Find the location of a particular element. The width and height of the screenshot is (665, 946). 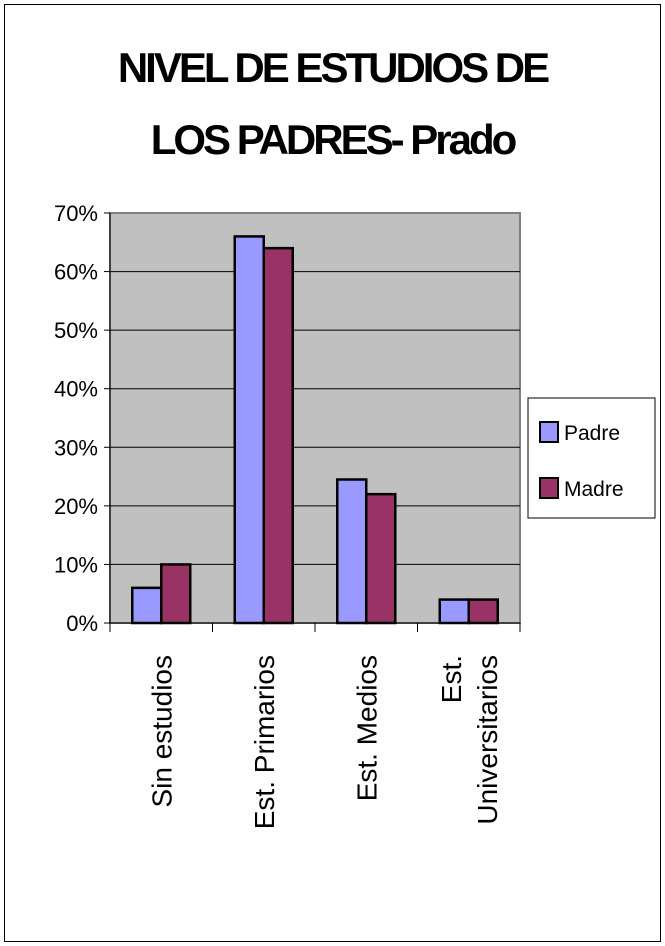

y-tick-label: 20% is located at coordinates (76, 506).